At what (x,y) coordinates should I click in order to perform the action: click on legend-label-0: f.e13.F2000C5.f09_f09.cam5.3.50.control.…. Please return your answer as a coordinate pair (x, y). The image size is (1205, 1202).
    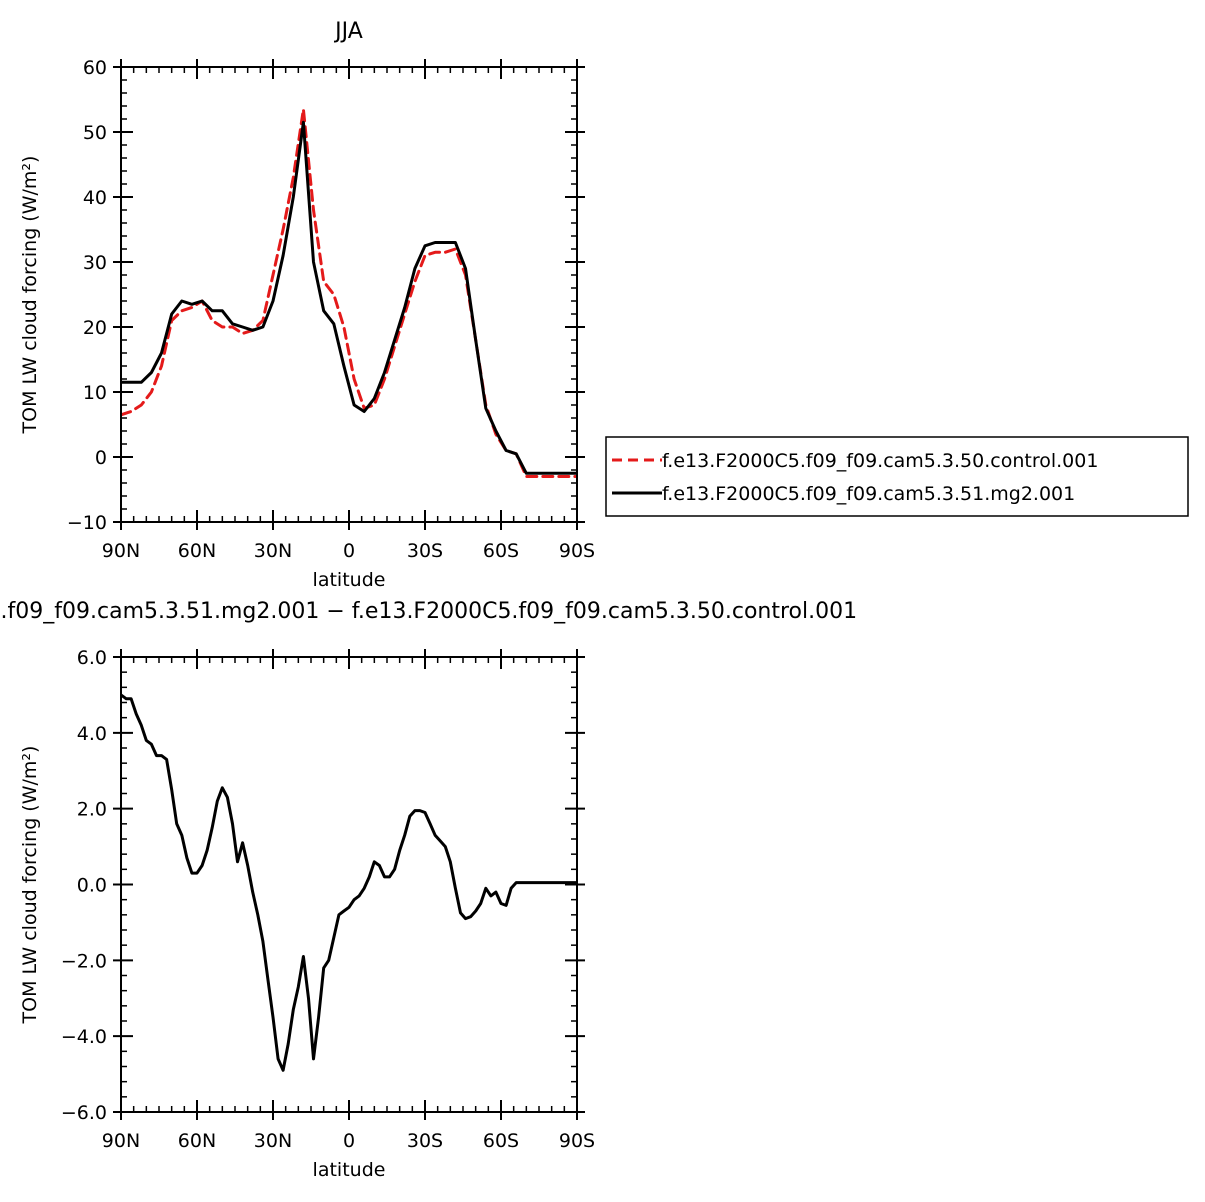
    Looking at the image, I should click on (880, 461).